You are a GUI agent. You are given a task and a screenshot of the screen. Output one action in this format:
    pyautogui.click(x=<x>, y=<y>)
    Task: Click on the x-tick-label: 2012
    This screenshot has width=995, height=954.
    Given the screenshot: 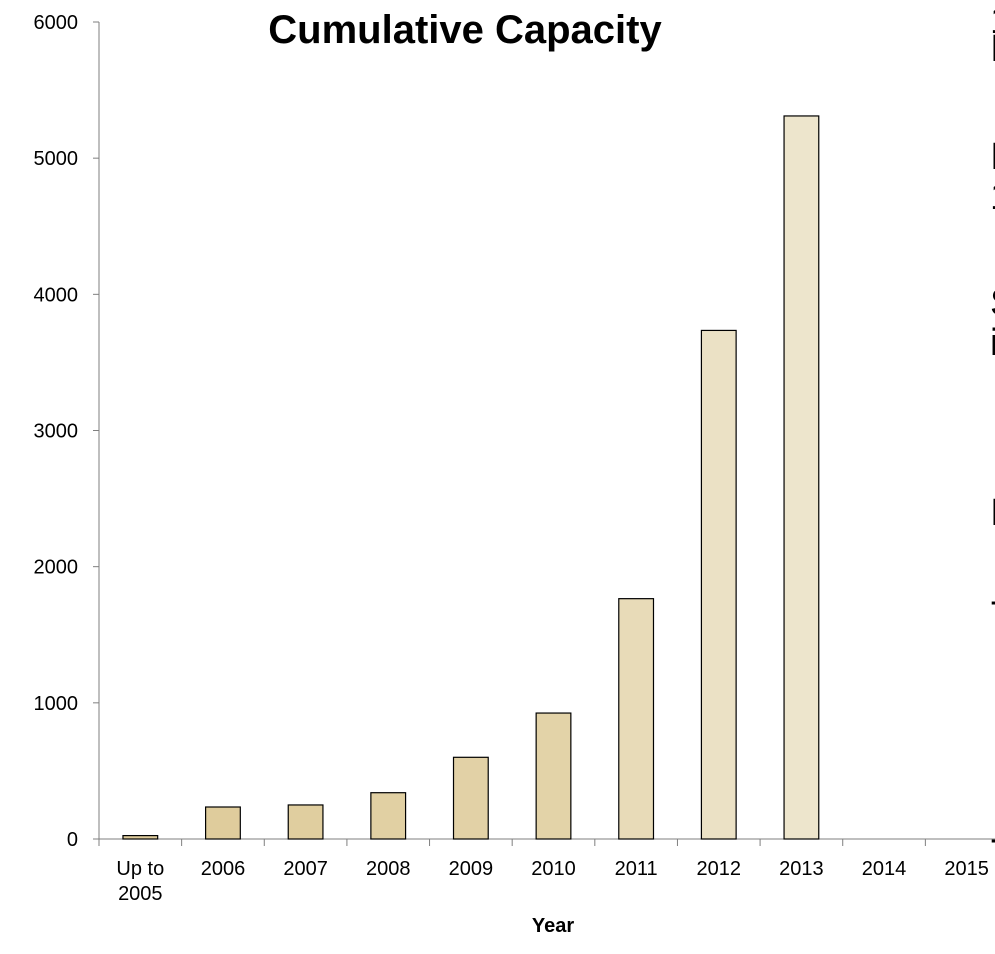 What is the action you would take?
    pyautogui.click(x=719, y=869)
    